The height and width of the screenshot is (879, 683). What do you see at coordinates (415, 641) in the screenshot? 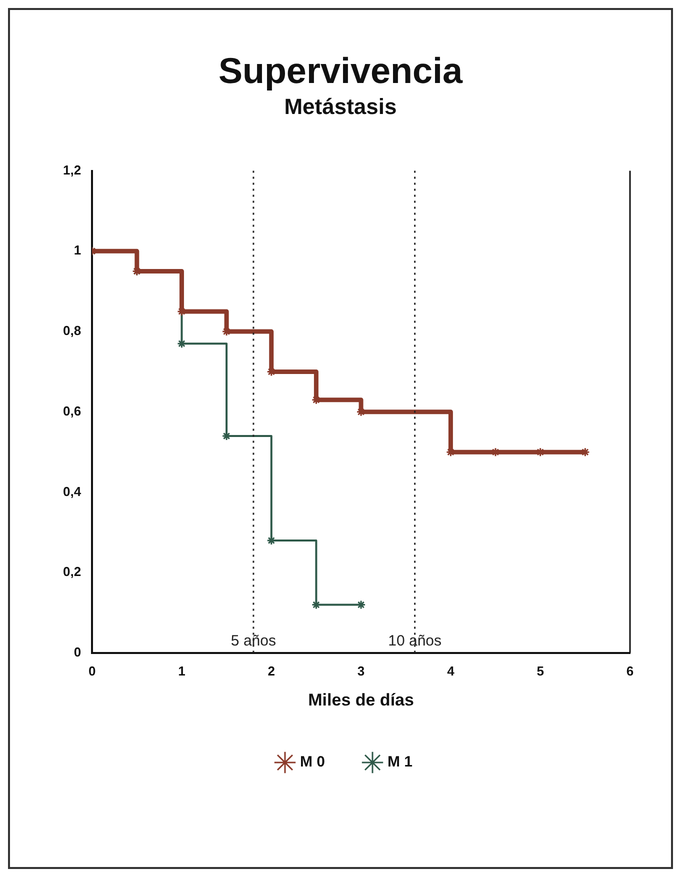
I see `ref-line-label: 10 años` at bounding box center [415, 641].